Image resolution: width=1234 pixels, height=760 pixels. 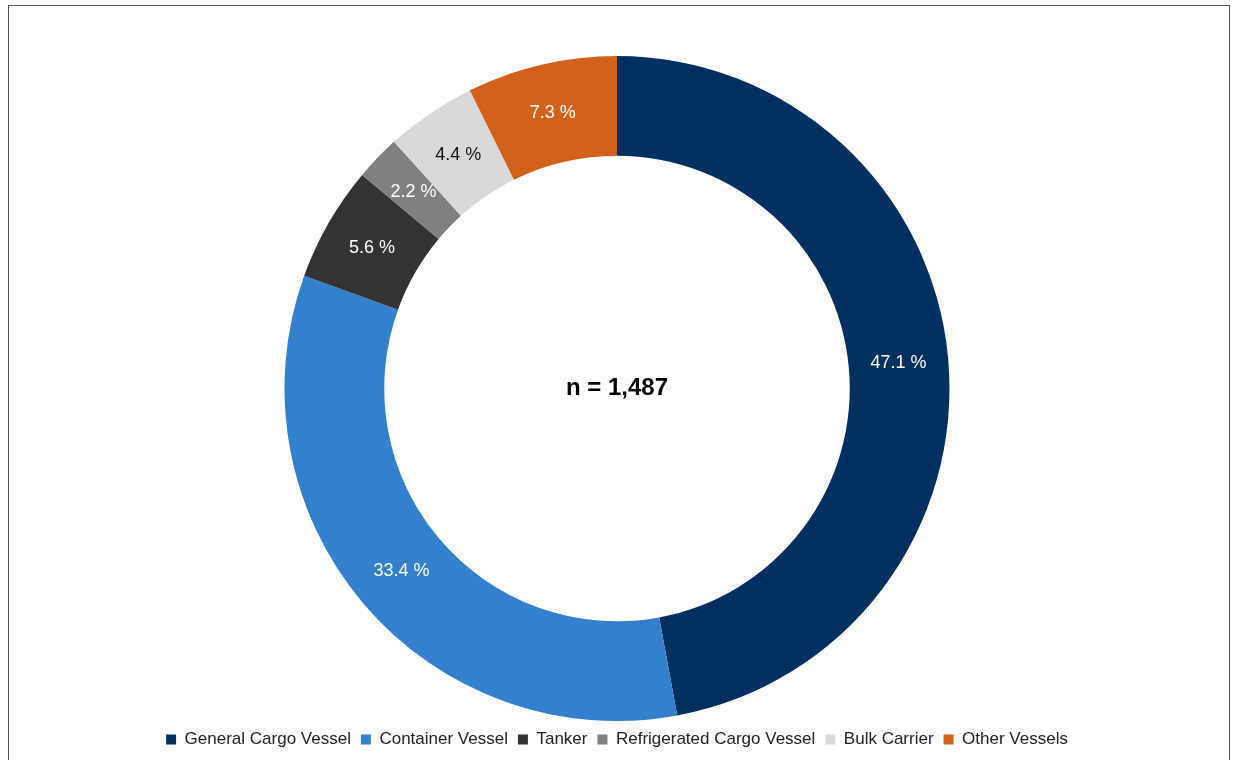 I want to click on legend-label: Bulk Carrier, so click(x=888, y=739).